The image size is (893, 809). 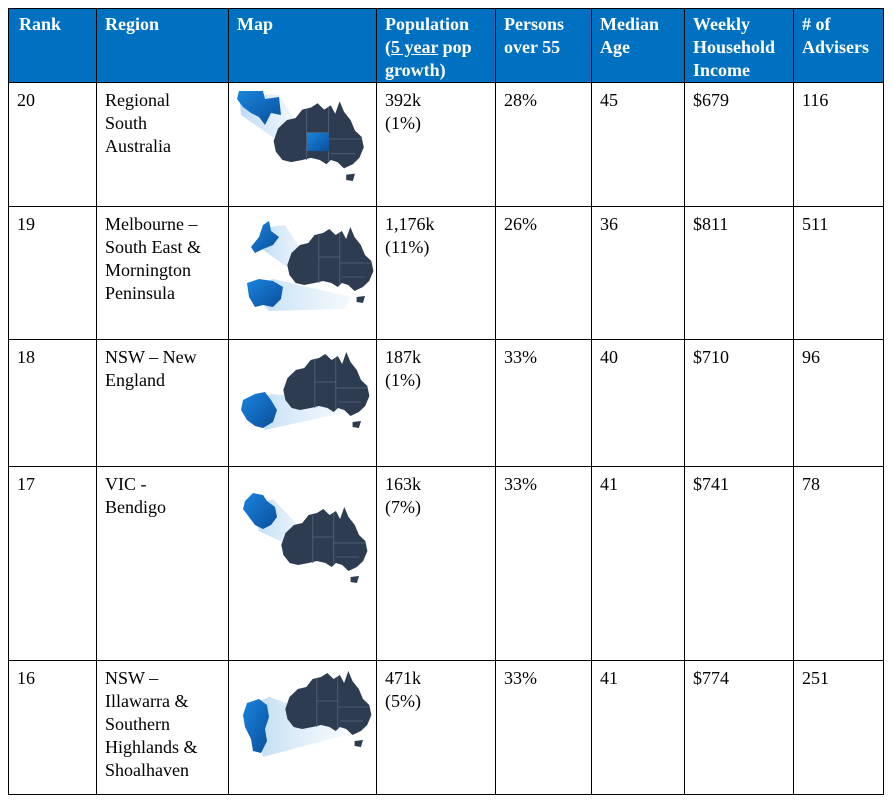 What do you see at coordinates (428, 58) in the screenshot?
I see `header-growth-rest: pop growth)` at bounding box center [428, 58].